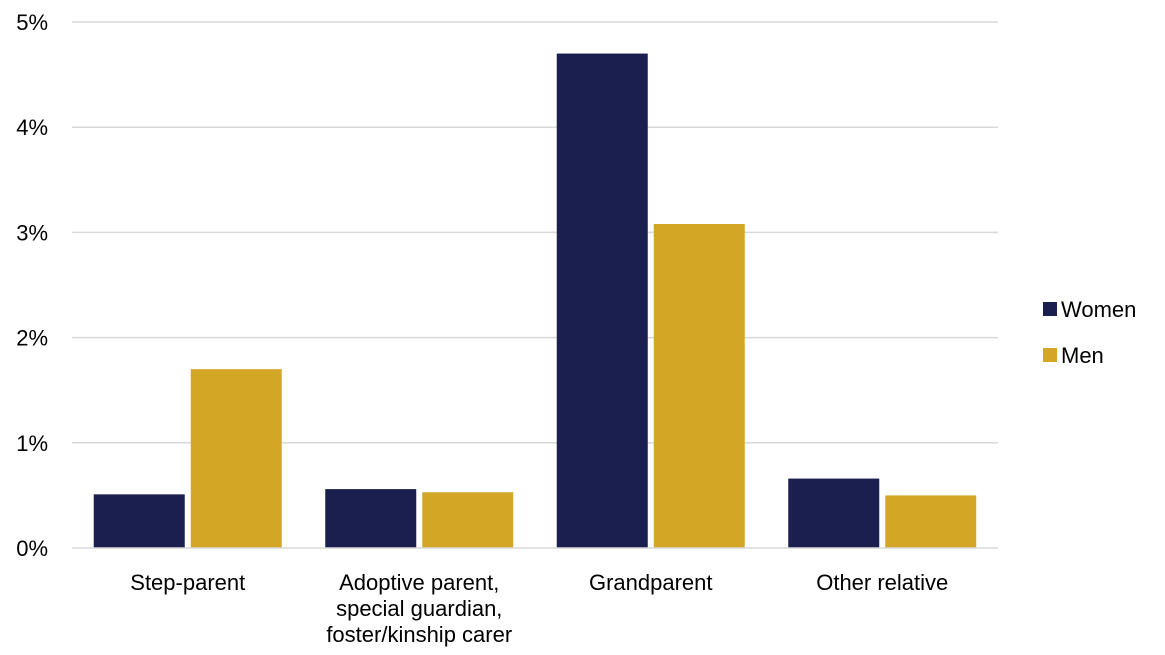 Image resolution: width=1165 pixels, height=655 pixels. I want to click on y-tick-label: 5%, so click(32, 22).